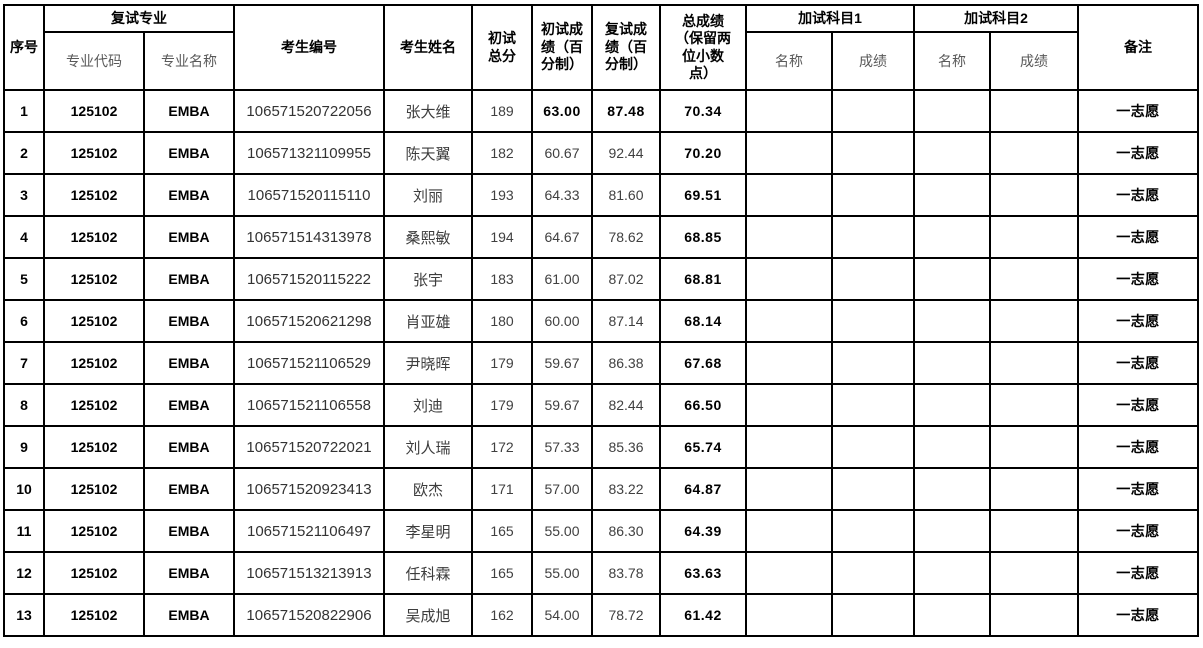  What do you see at coordinates (94, 61) in the screenshot?
I see `header-major-code: 专业代码` at bounding box center [94, 61].